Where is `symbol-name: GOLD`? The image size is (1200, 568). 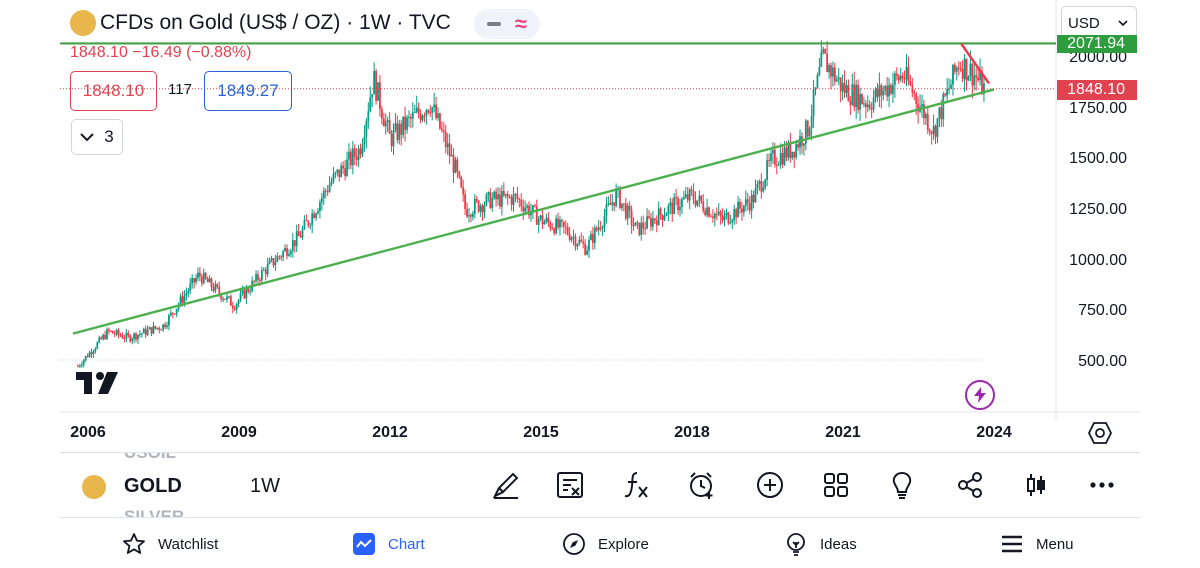
symbol-name: GOLD is located at coordinates (153, 486).